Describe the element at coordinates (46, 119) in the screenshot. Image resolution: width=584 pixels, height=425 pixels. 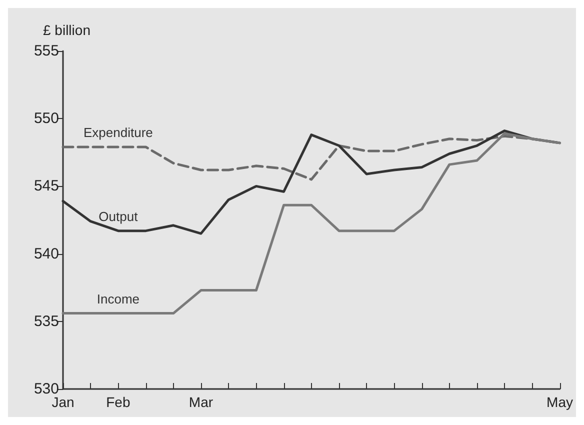
I see `y-tick-label: 550` at that location.